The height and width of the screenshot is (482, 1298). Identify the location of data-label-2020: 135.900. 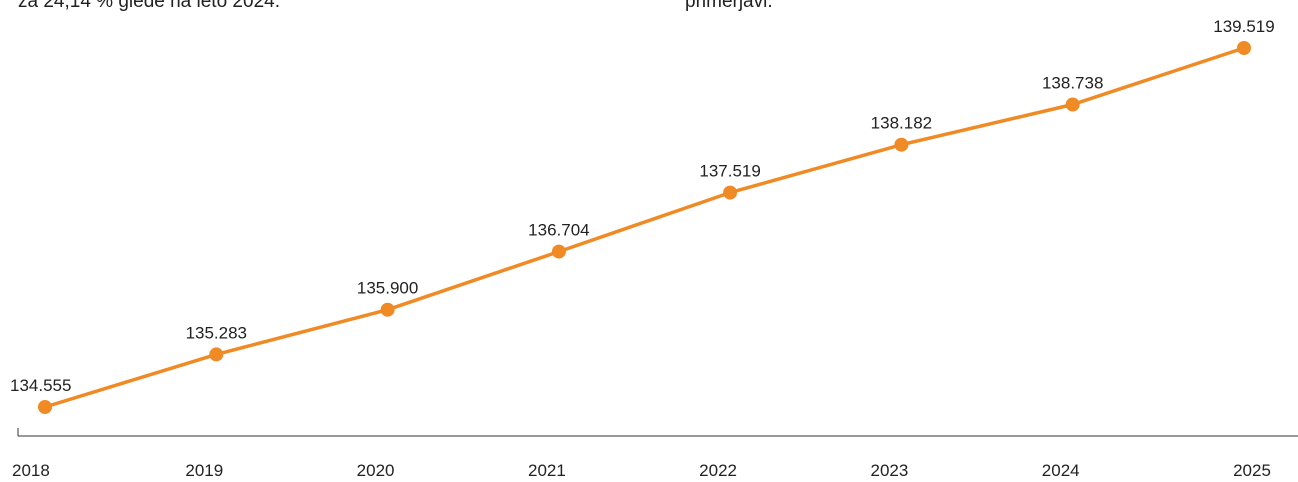
(387, 288).